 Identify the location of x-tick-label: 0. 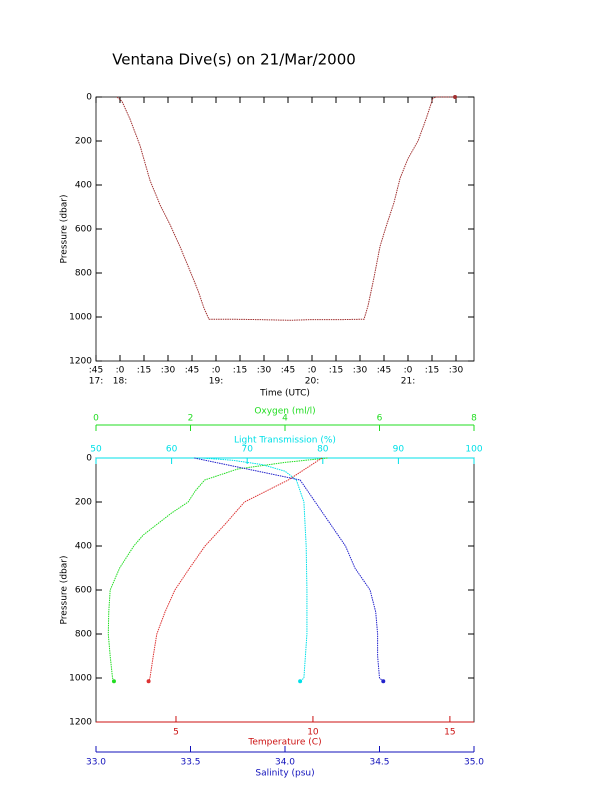
(96, 419).